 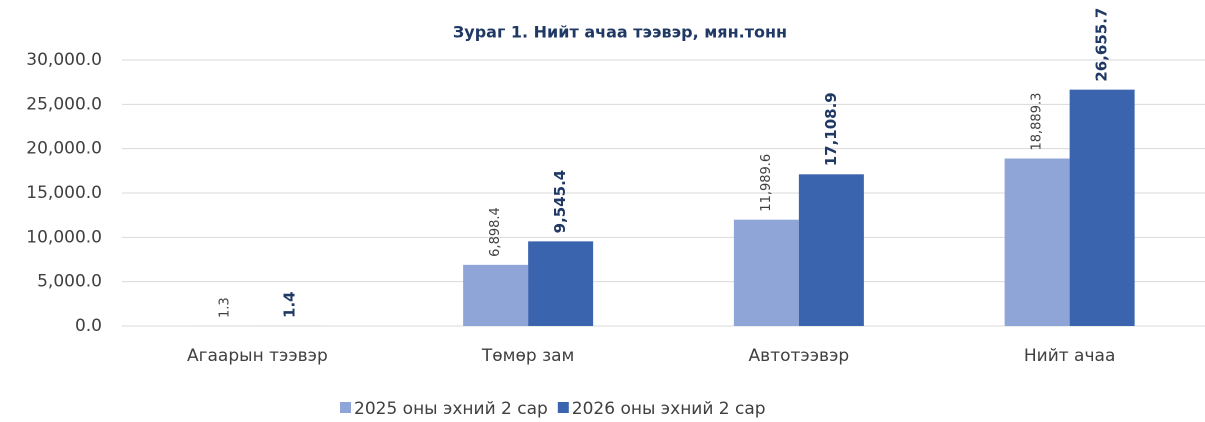 I want to click on y-tick-label: 5,000.0, so click(x=69, y=282).